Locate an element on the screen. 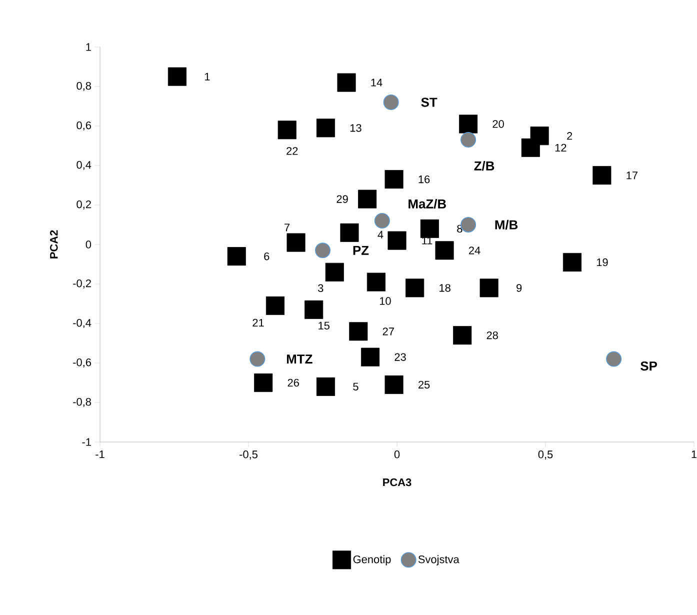 This screenshot has width=697, height=615. annotation: 22 is located at coordinates (292, 151).